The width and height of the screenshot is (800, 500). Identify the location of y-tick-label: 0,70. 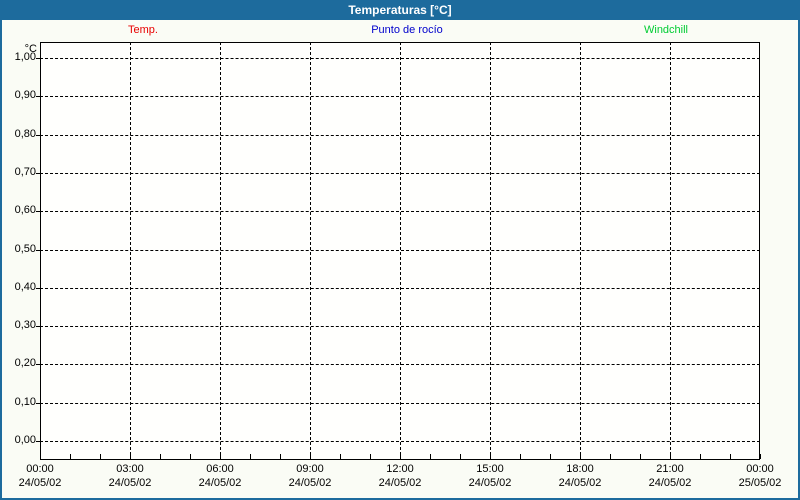
(25, 172).